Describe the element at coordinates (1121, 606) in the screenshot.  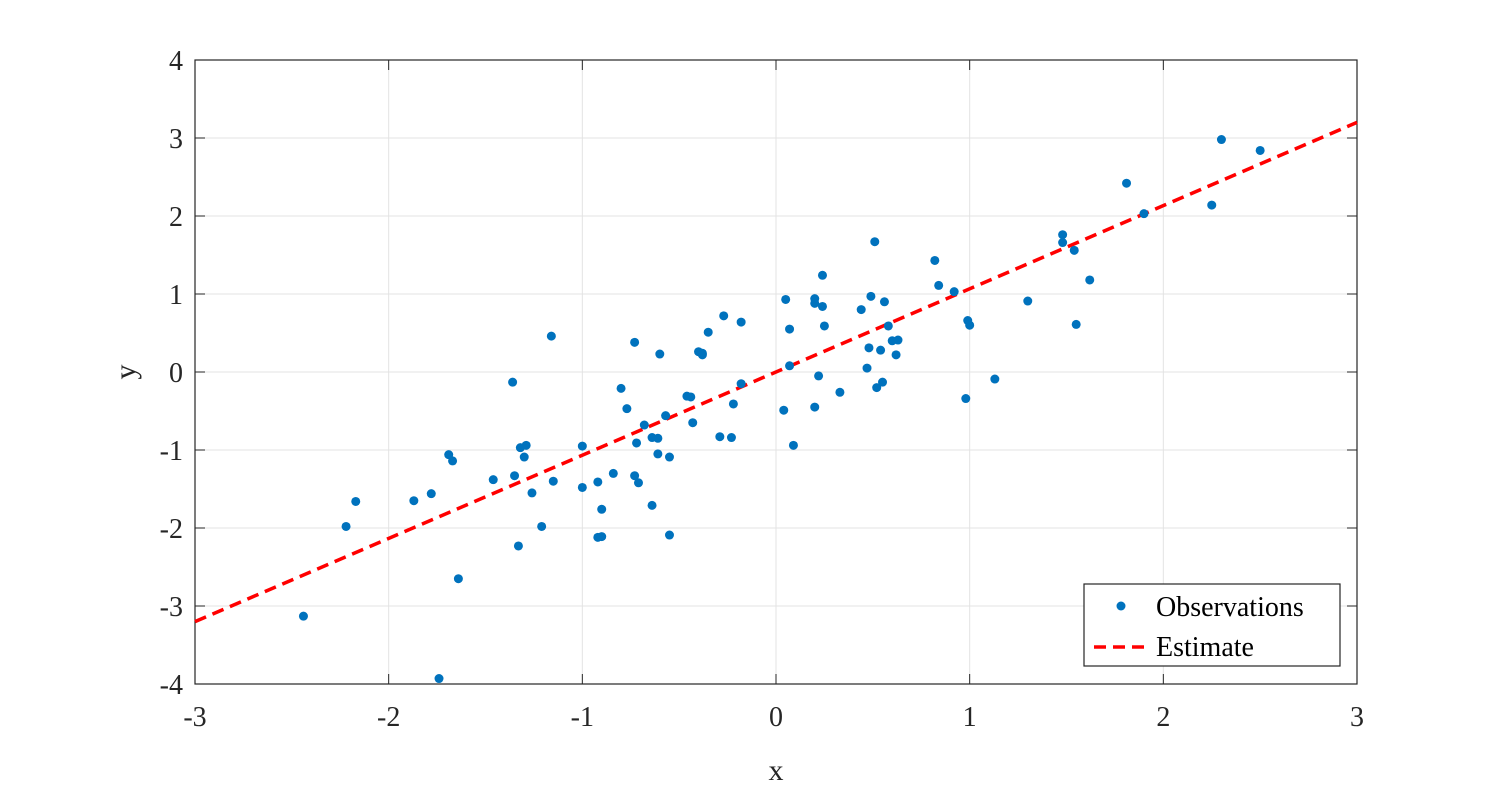
I see `legend-observations-marker` at that location.